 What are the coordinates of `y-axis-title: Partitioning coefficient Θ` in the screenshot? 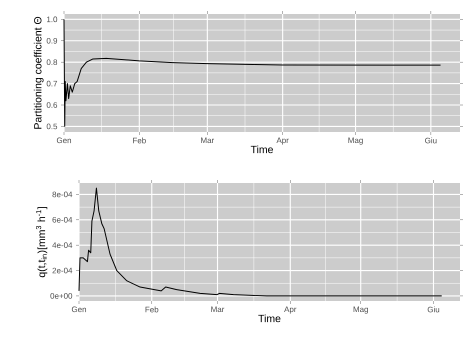 It's located at (39, 72).